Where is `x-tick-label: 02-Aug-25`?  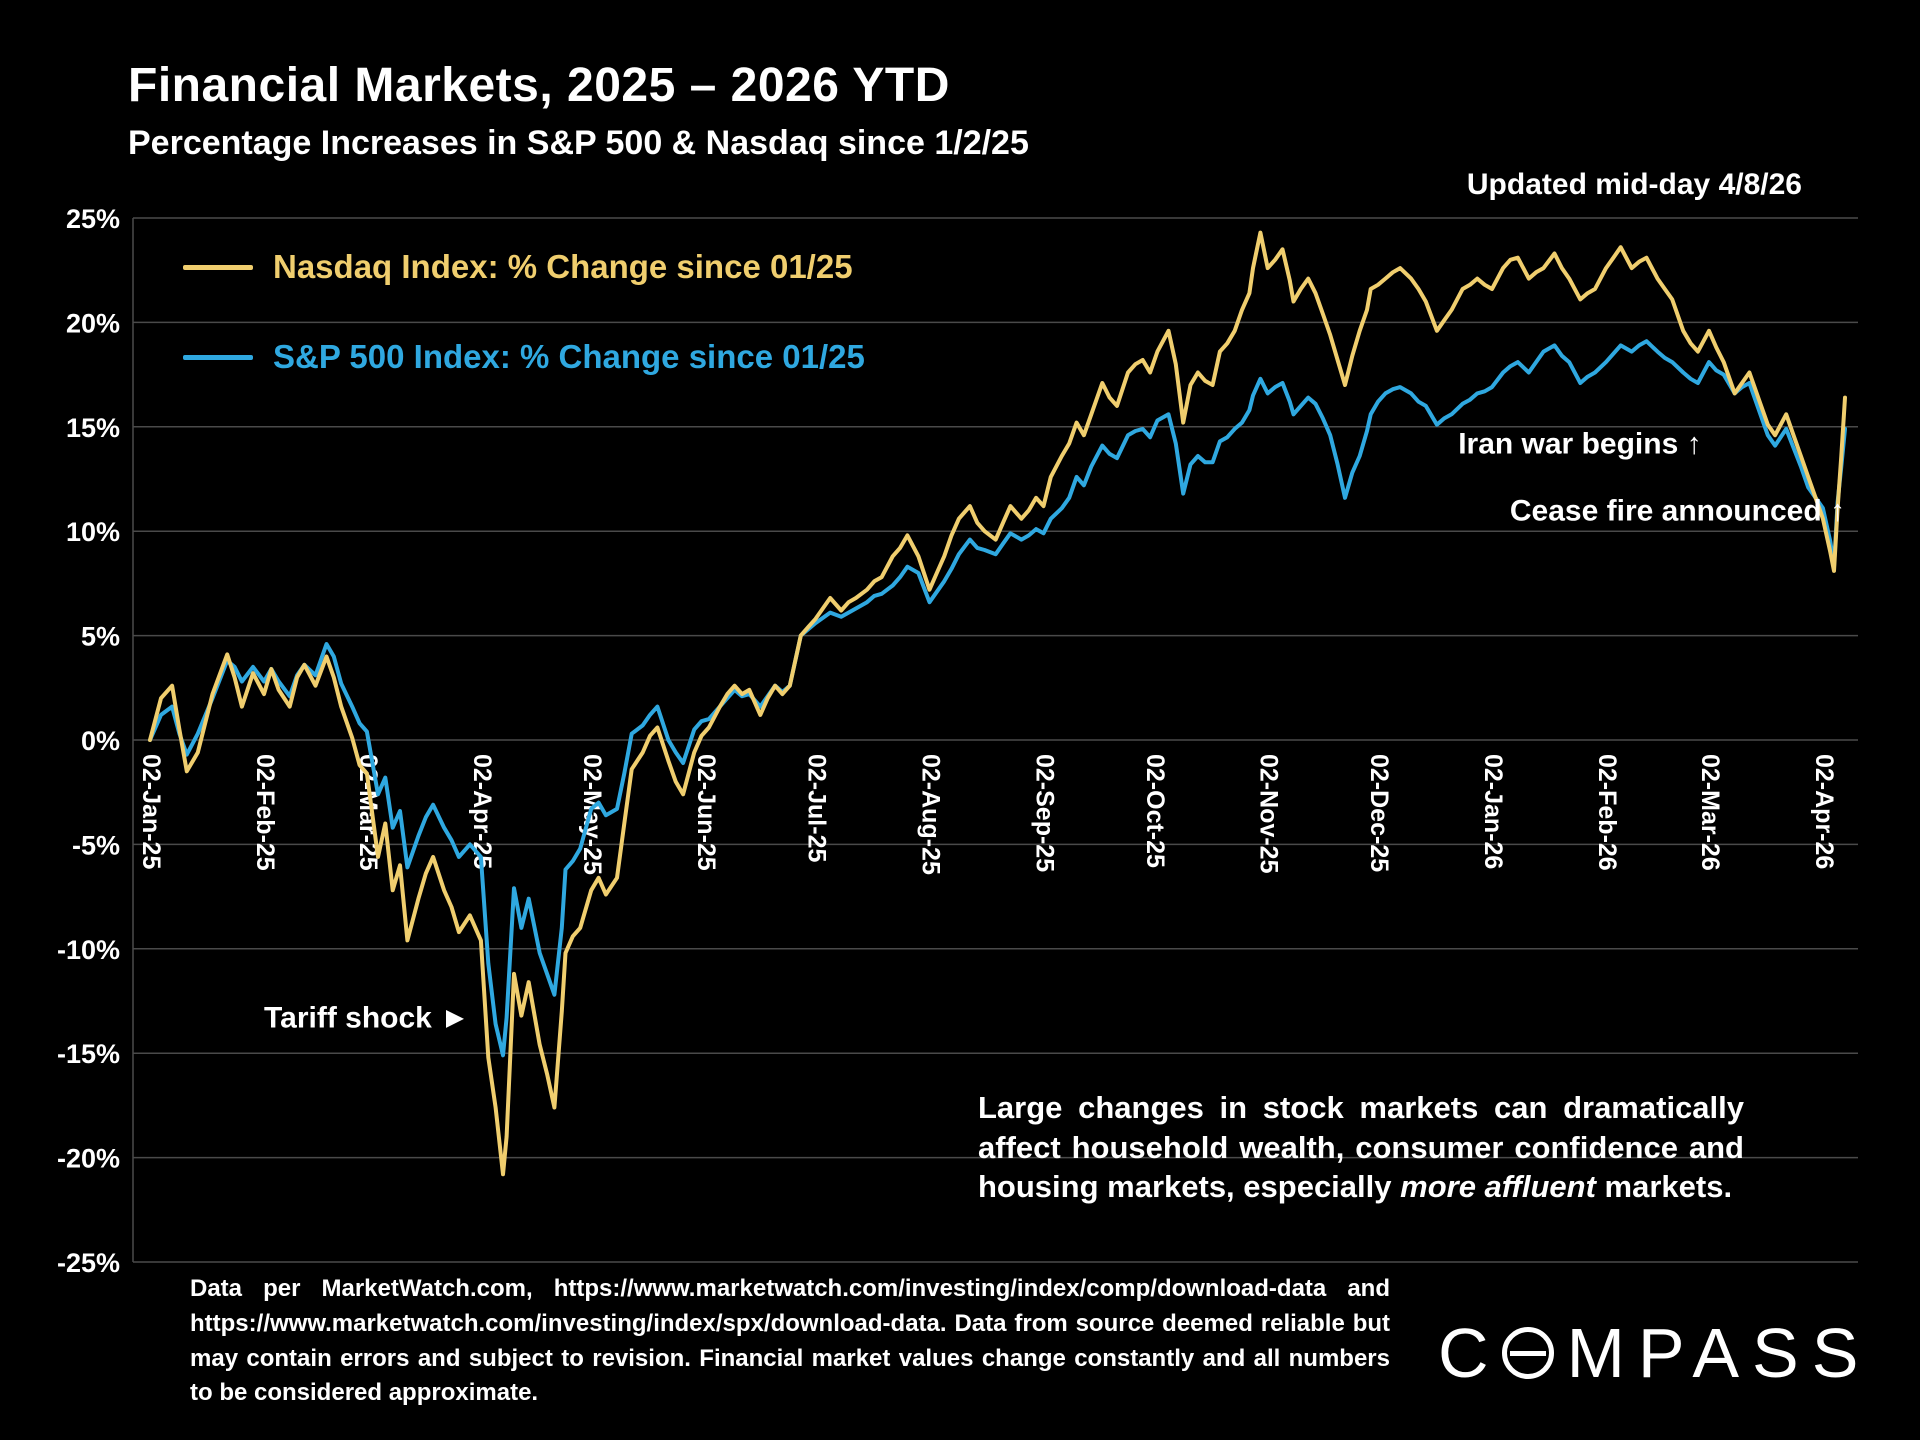
x-tick-label: 02-Aug-25 is located at coordinates (930, 814).